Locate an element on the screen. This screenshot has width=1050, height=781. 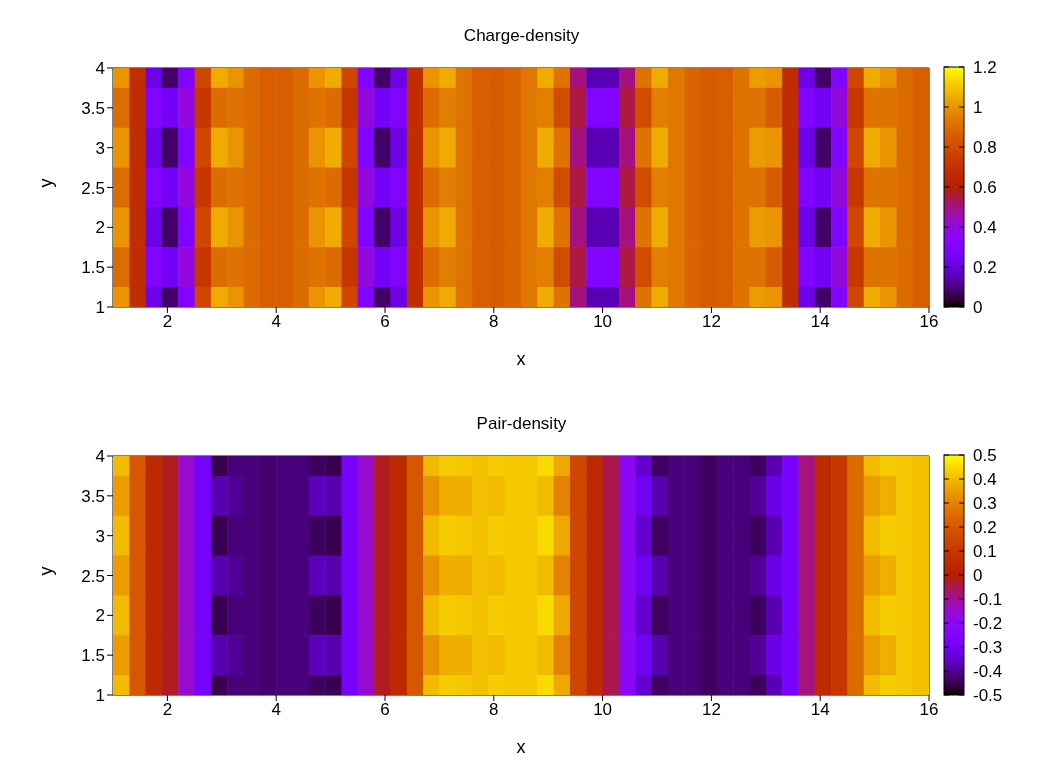
chart-title: Pair-density is located at coordinates (521, 424).